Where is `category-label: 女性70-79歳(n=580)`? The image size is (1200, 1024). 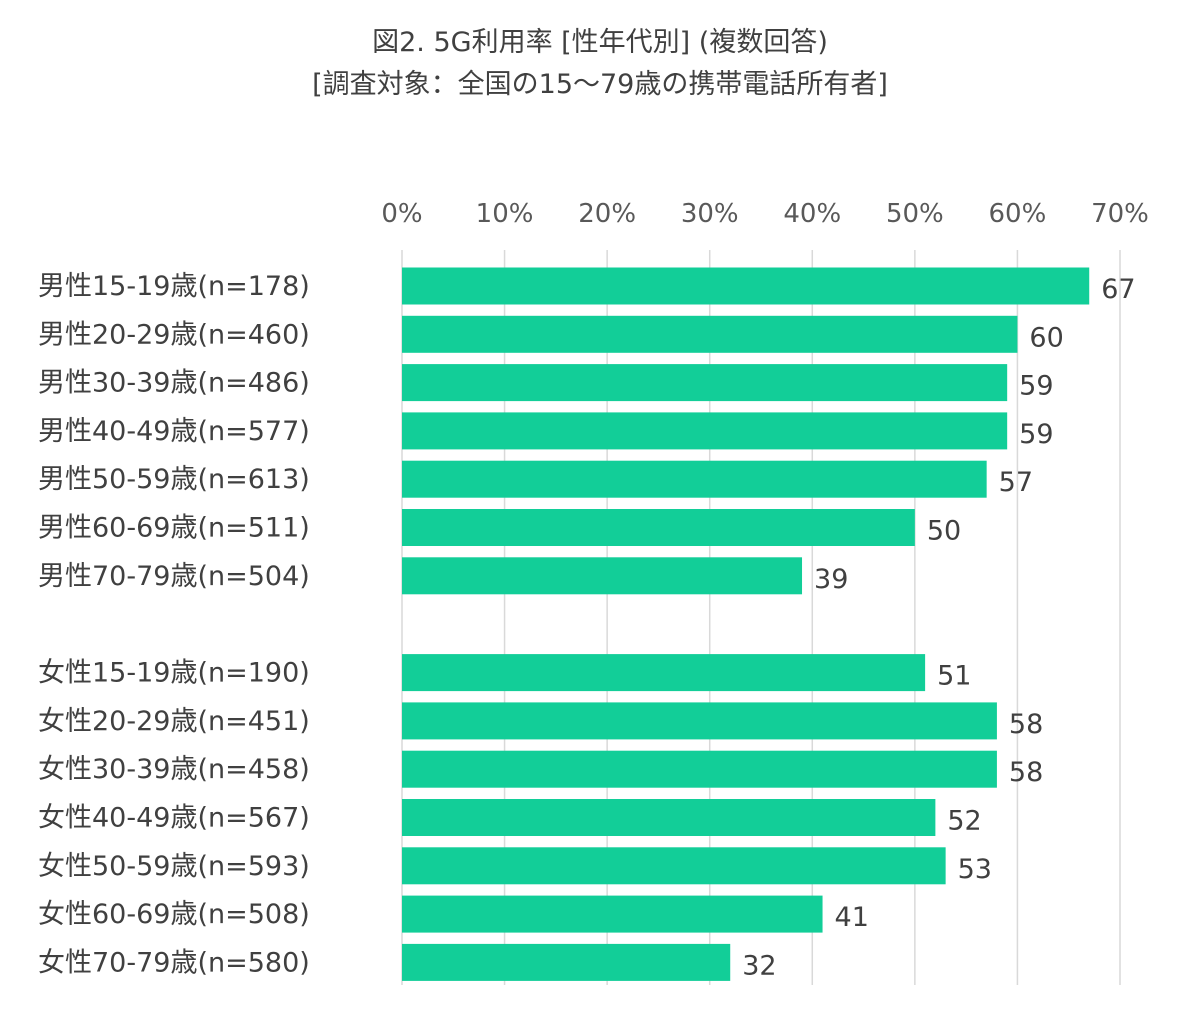 category-label: 女性70-79歳(n=580) is located at coordinates (174, 962).